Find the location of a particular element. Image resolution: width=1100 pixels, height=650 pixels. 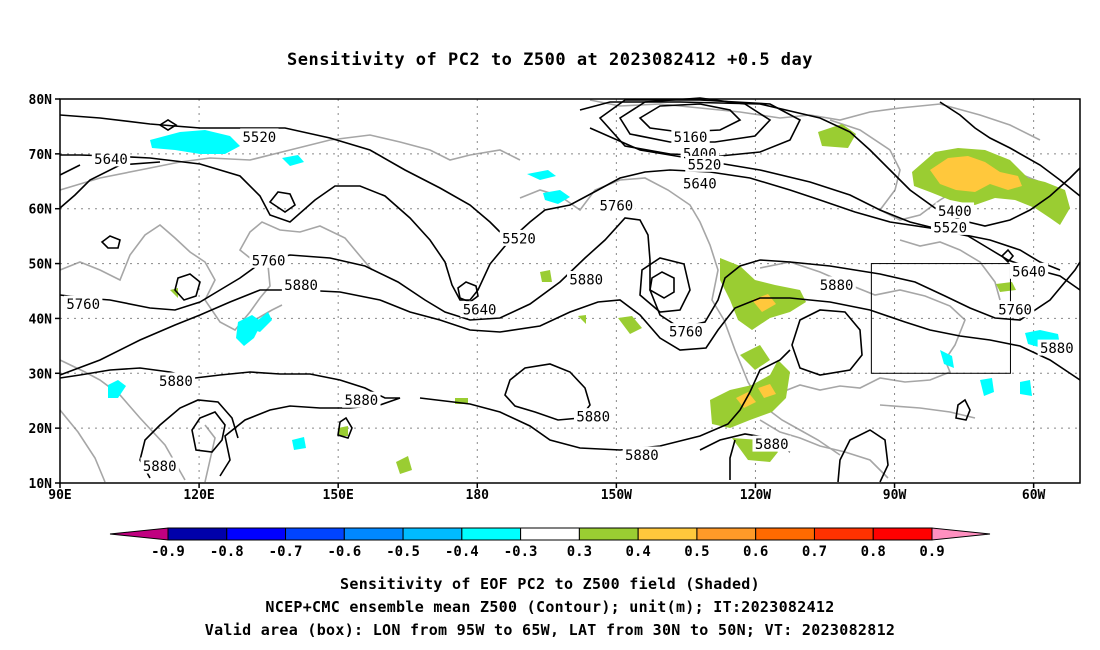

lon-tick-label: 150W is located at coordinates (616, 495).